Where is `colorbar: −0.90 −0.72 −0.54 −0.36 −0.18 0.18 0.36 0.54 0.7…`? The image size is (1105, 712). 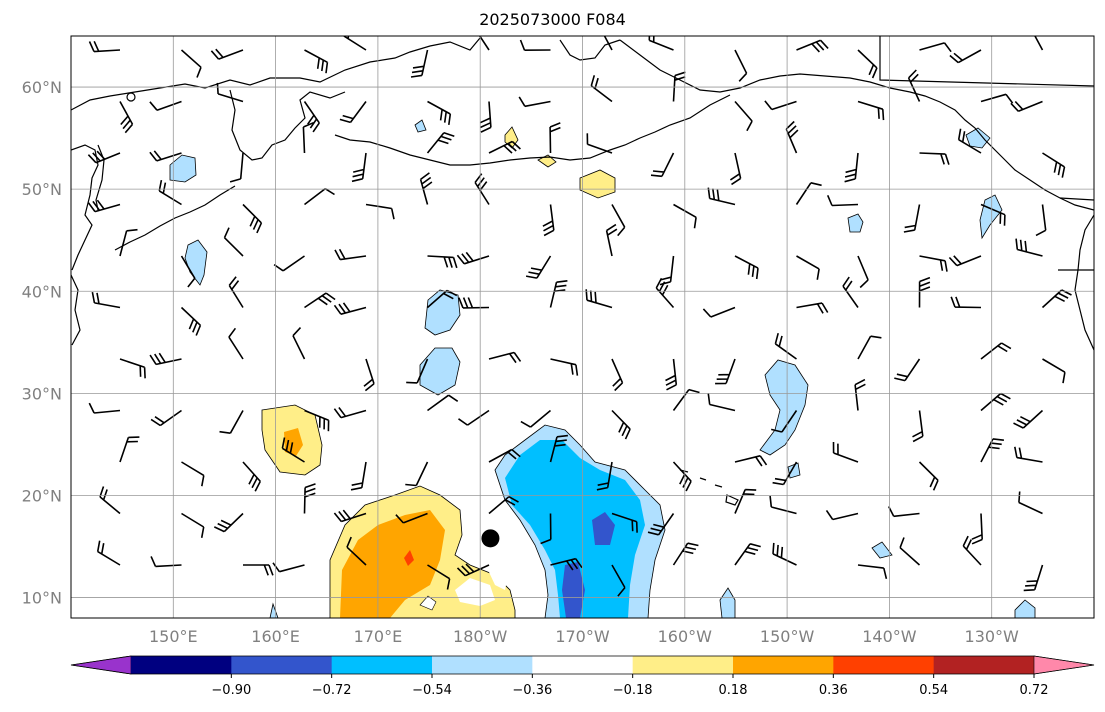 colorbar: −0.90 −0.72 −0.54 −0.36 −0.18 0.18 0.36 0.54 0.7… is located at coordinates (582, 676).